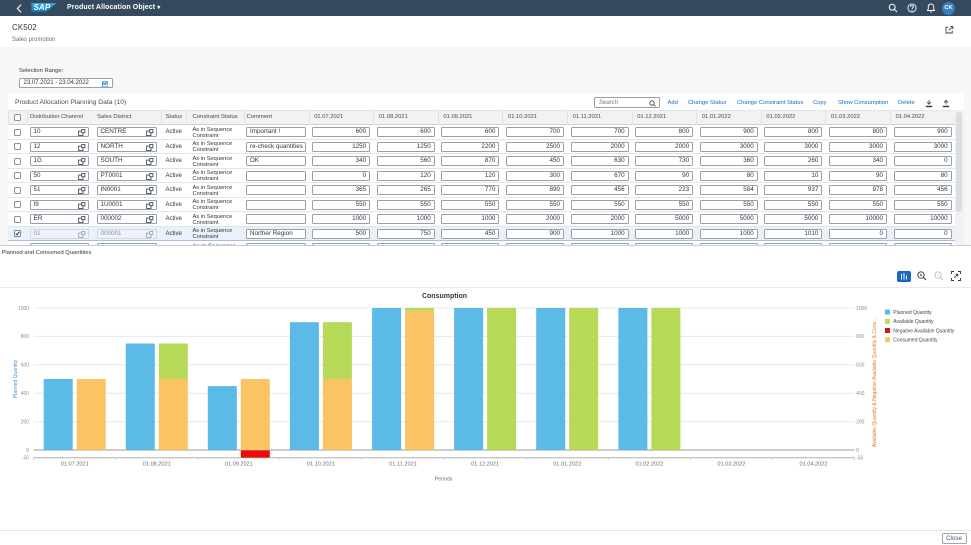 The image size is (971, 545). What do you see at coordinates (567, 464) in the screenshot?
I see `svg-text: 01.01.2022` at bounding box center [567, 464].